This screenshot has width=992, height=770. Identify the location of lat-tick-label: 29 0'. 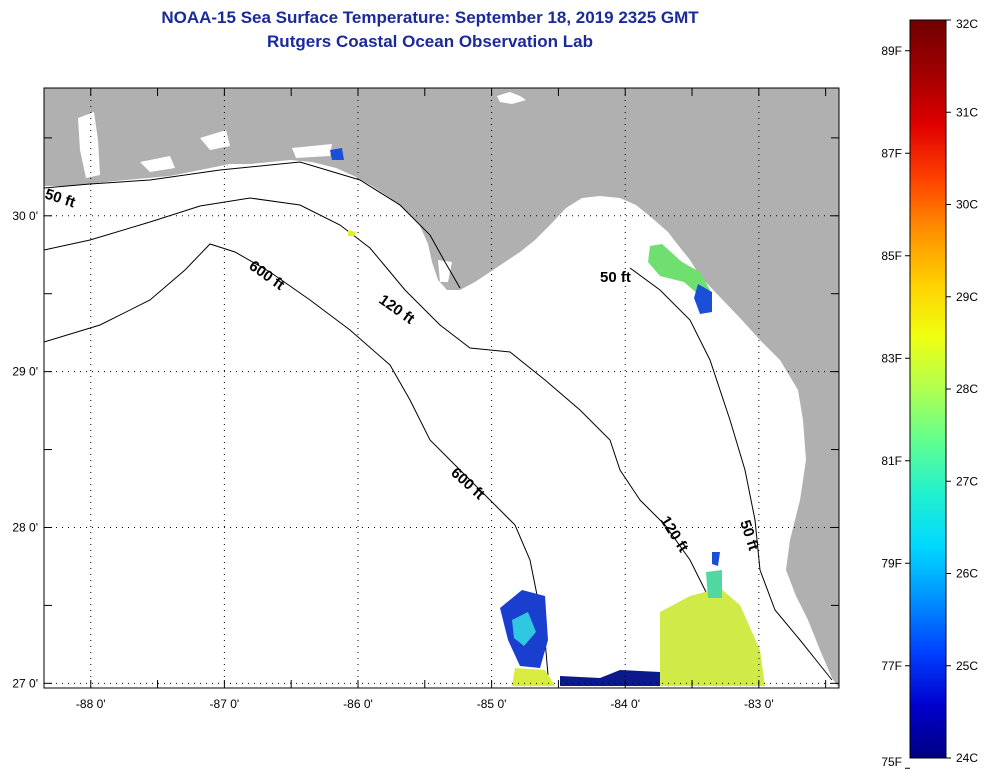
(25, 372).